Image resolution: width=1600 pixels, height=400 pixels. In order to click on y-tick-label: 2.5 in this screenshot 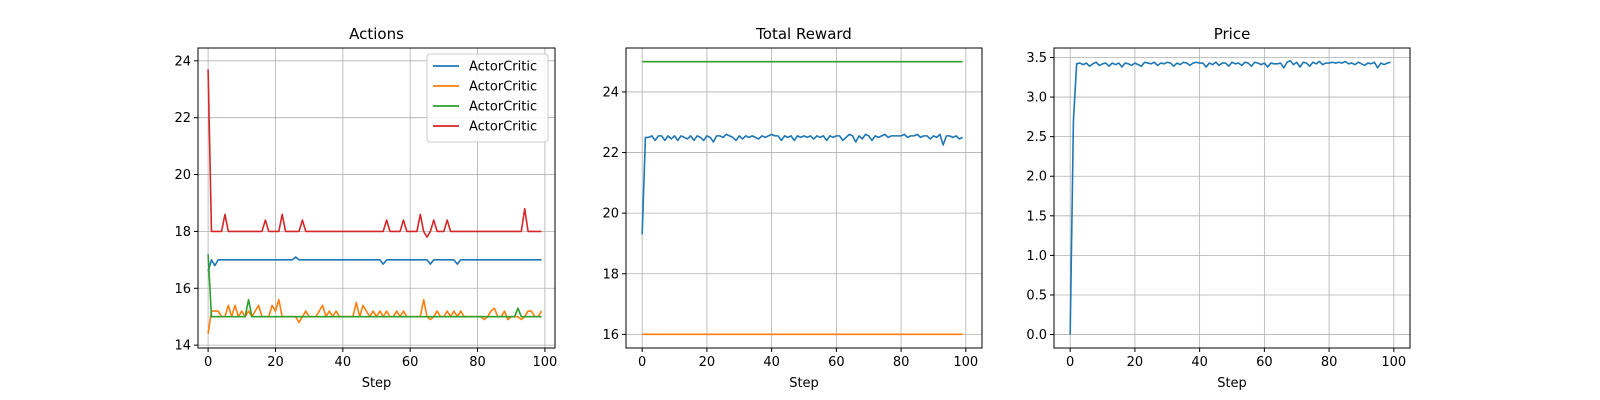, I will do `click(1036, 137)`.